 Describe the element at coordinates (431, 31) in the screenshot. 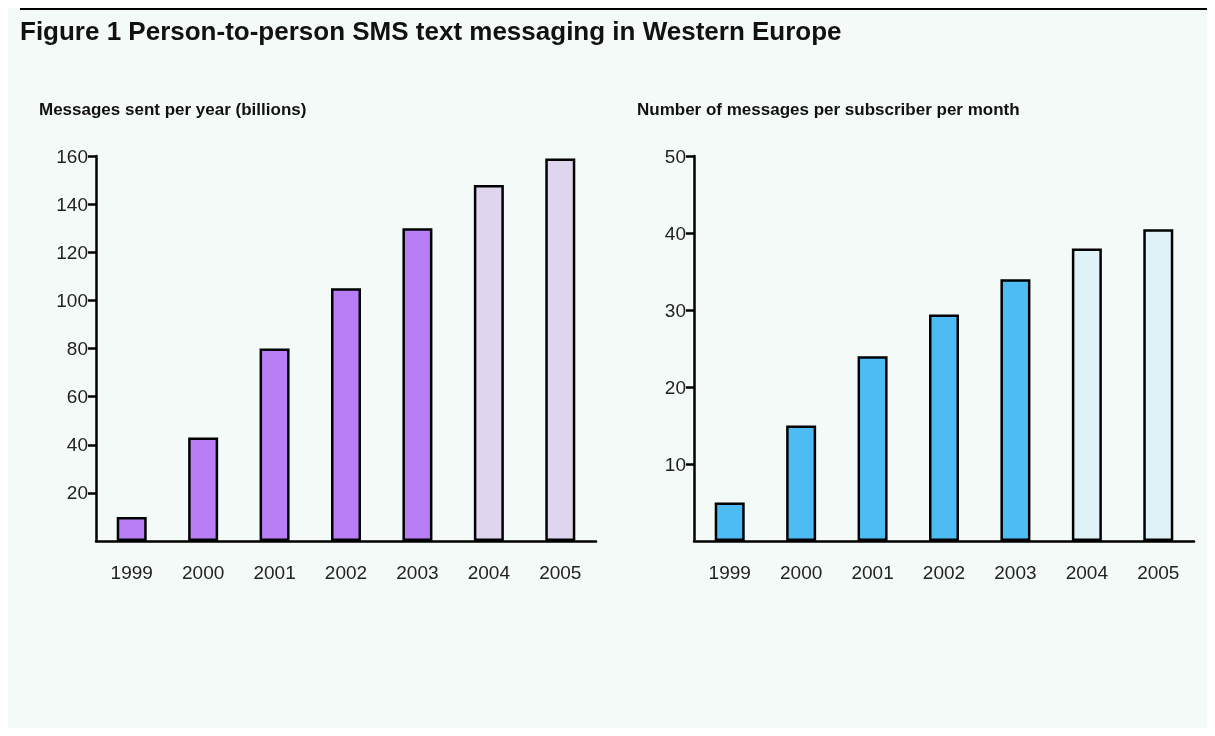

I see `chart-title: Figure 1 Person-to-person SMS text messaging in Western Europe` at that location.